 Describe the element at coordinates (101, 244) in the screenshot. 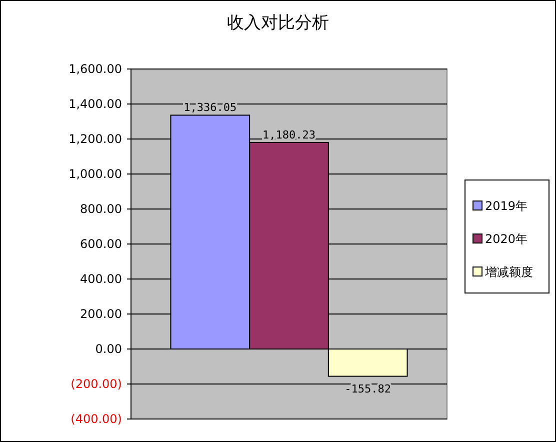

I see `y-tick-label: 600.00` at that location.